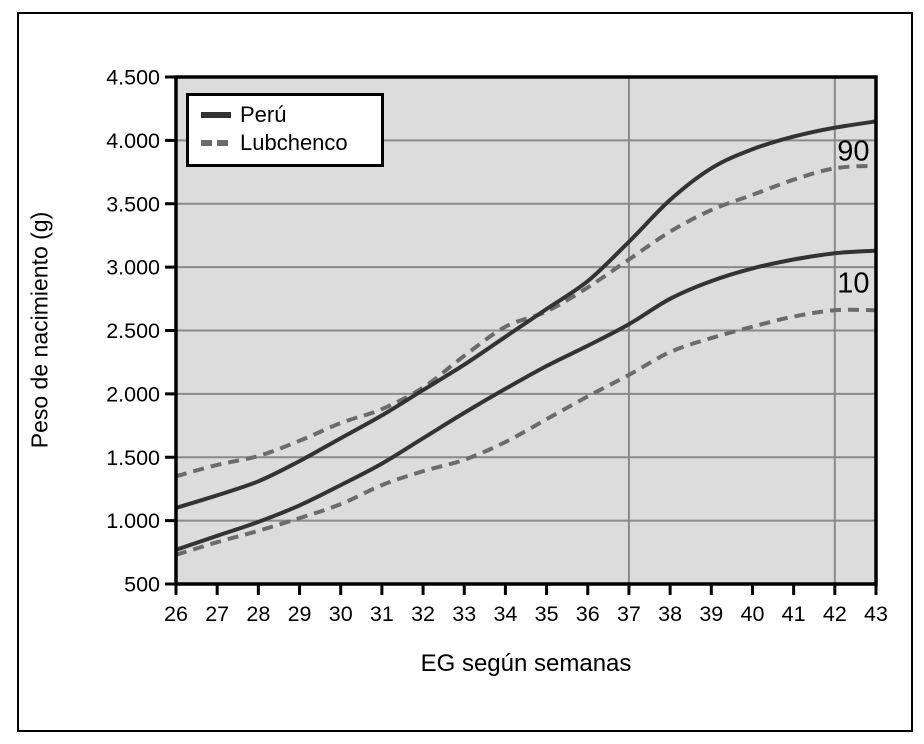 The width and height of the screenshot is (924, 744). I want to click on legend-label-peru: Perú, so click(263, 114).